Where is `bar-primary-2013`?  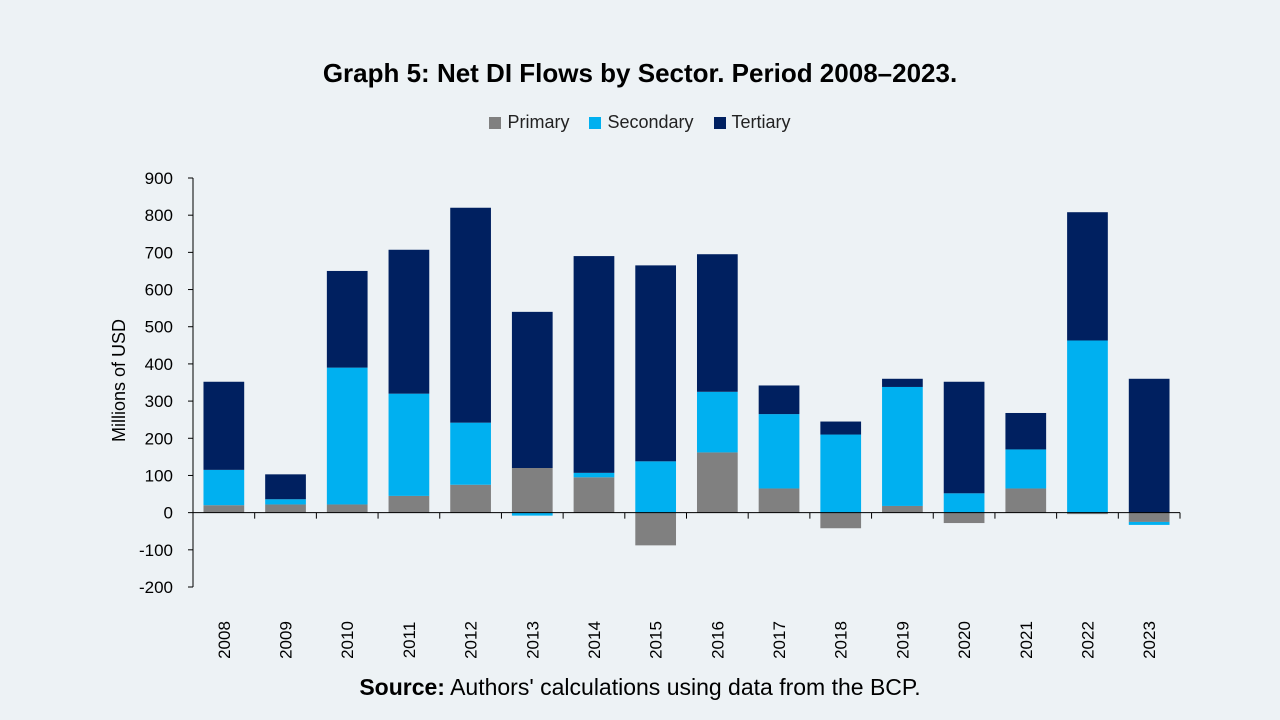
bar-primary-2013 is located at coordinates (532, 490).